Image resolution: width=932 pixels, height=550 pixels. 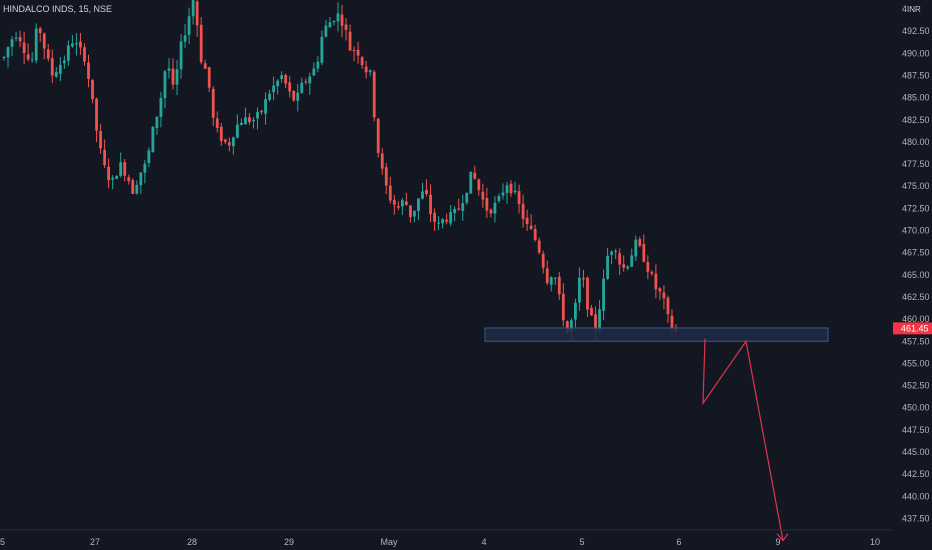 I want to click on support-zone, so click(x=656, y=334).